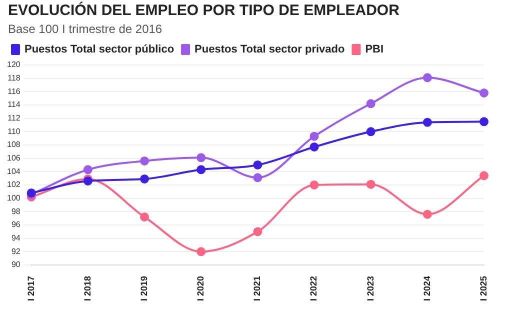 This screenshot has height=320, width=514. What do you see at coordinates (16, 238) in the screenshot?
I see `y-tick-label: 94` at bounding box center [16, 238].